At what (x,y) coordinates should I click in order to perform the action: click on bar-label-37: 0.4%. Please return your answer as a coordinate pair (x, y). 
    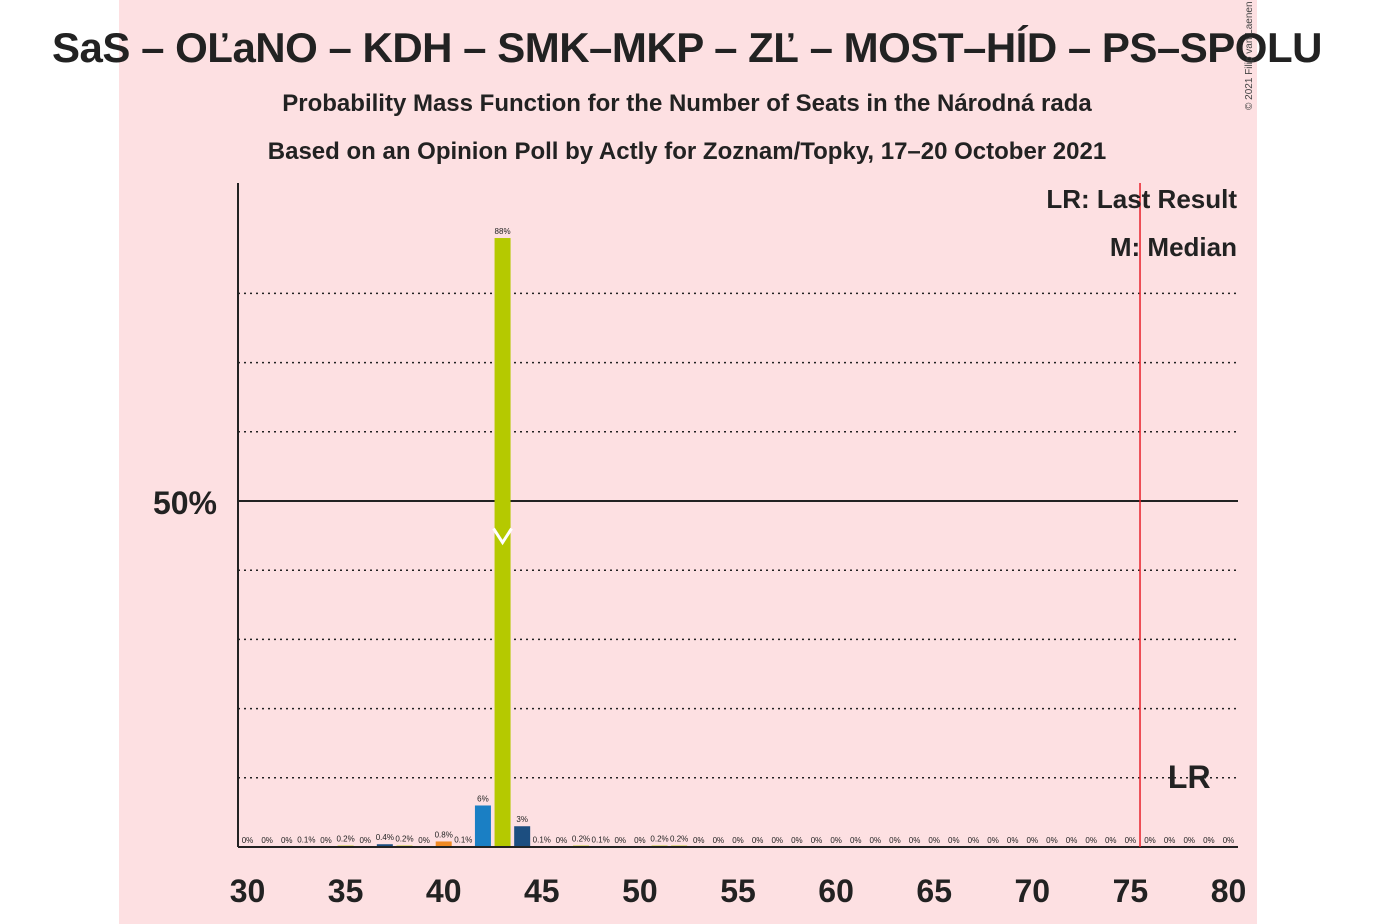
    Looking at the image, I should click on (385, 837).